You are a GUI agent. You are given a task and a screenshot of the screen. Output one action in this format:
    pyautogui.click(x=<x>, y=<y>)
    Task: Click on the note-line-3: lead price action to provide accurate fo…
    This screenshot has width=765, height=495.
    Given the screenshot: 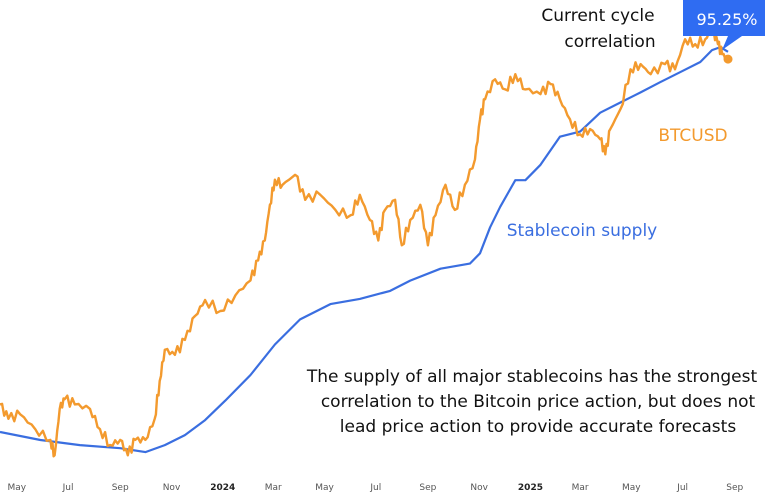 What is the action you would take?
    pyautogui.click(x=538, y=427)
    